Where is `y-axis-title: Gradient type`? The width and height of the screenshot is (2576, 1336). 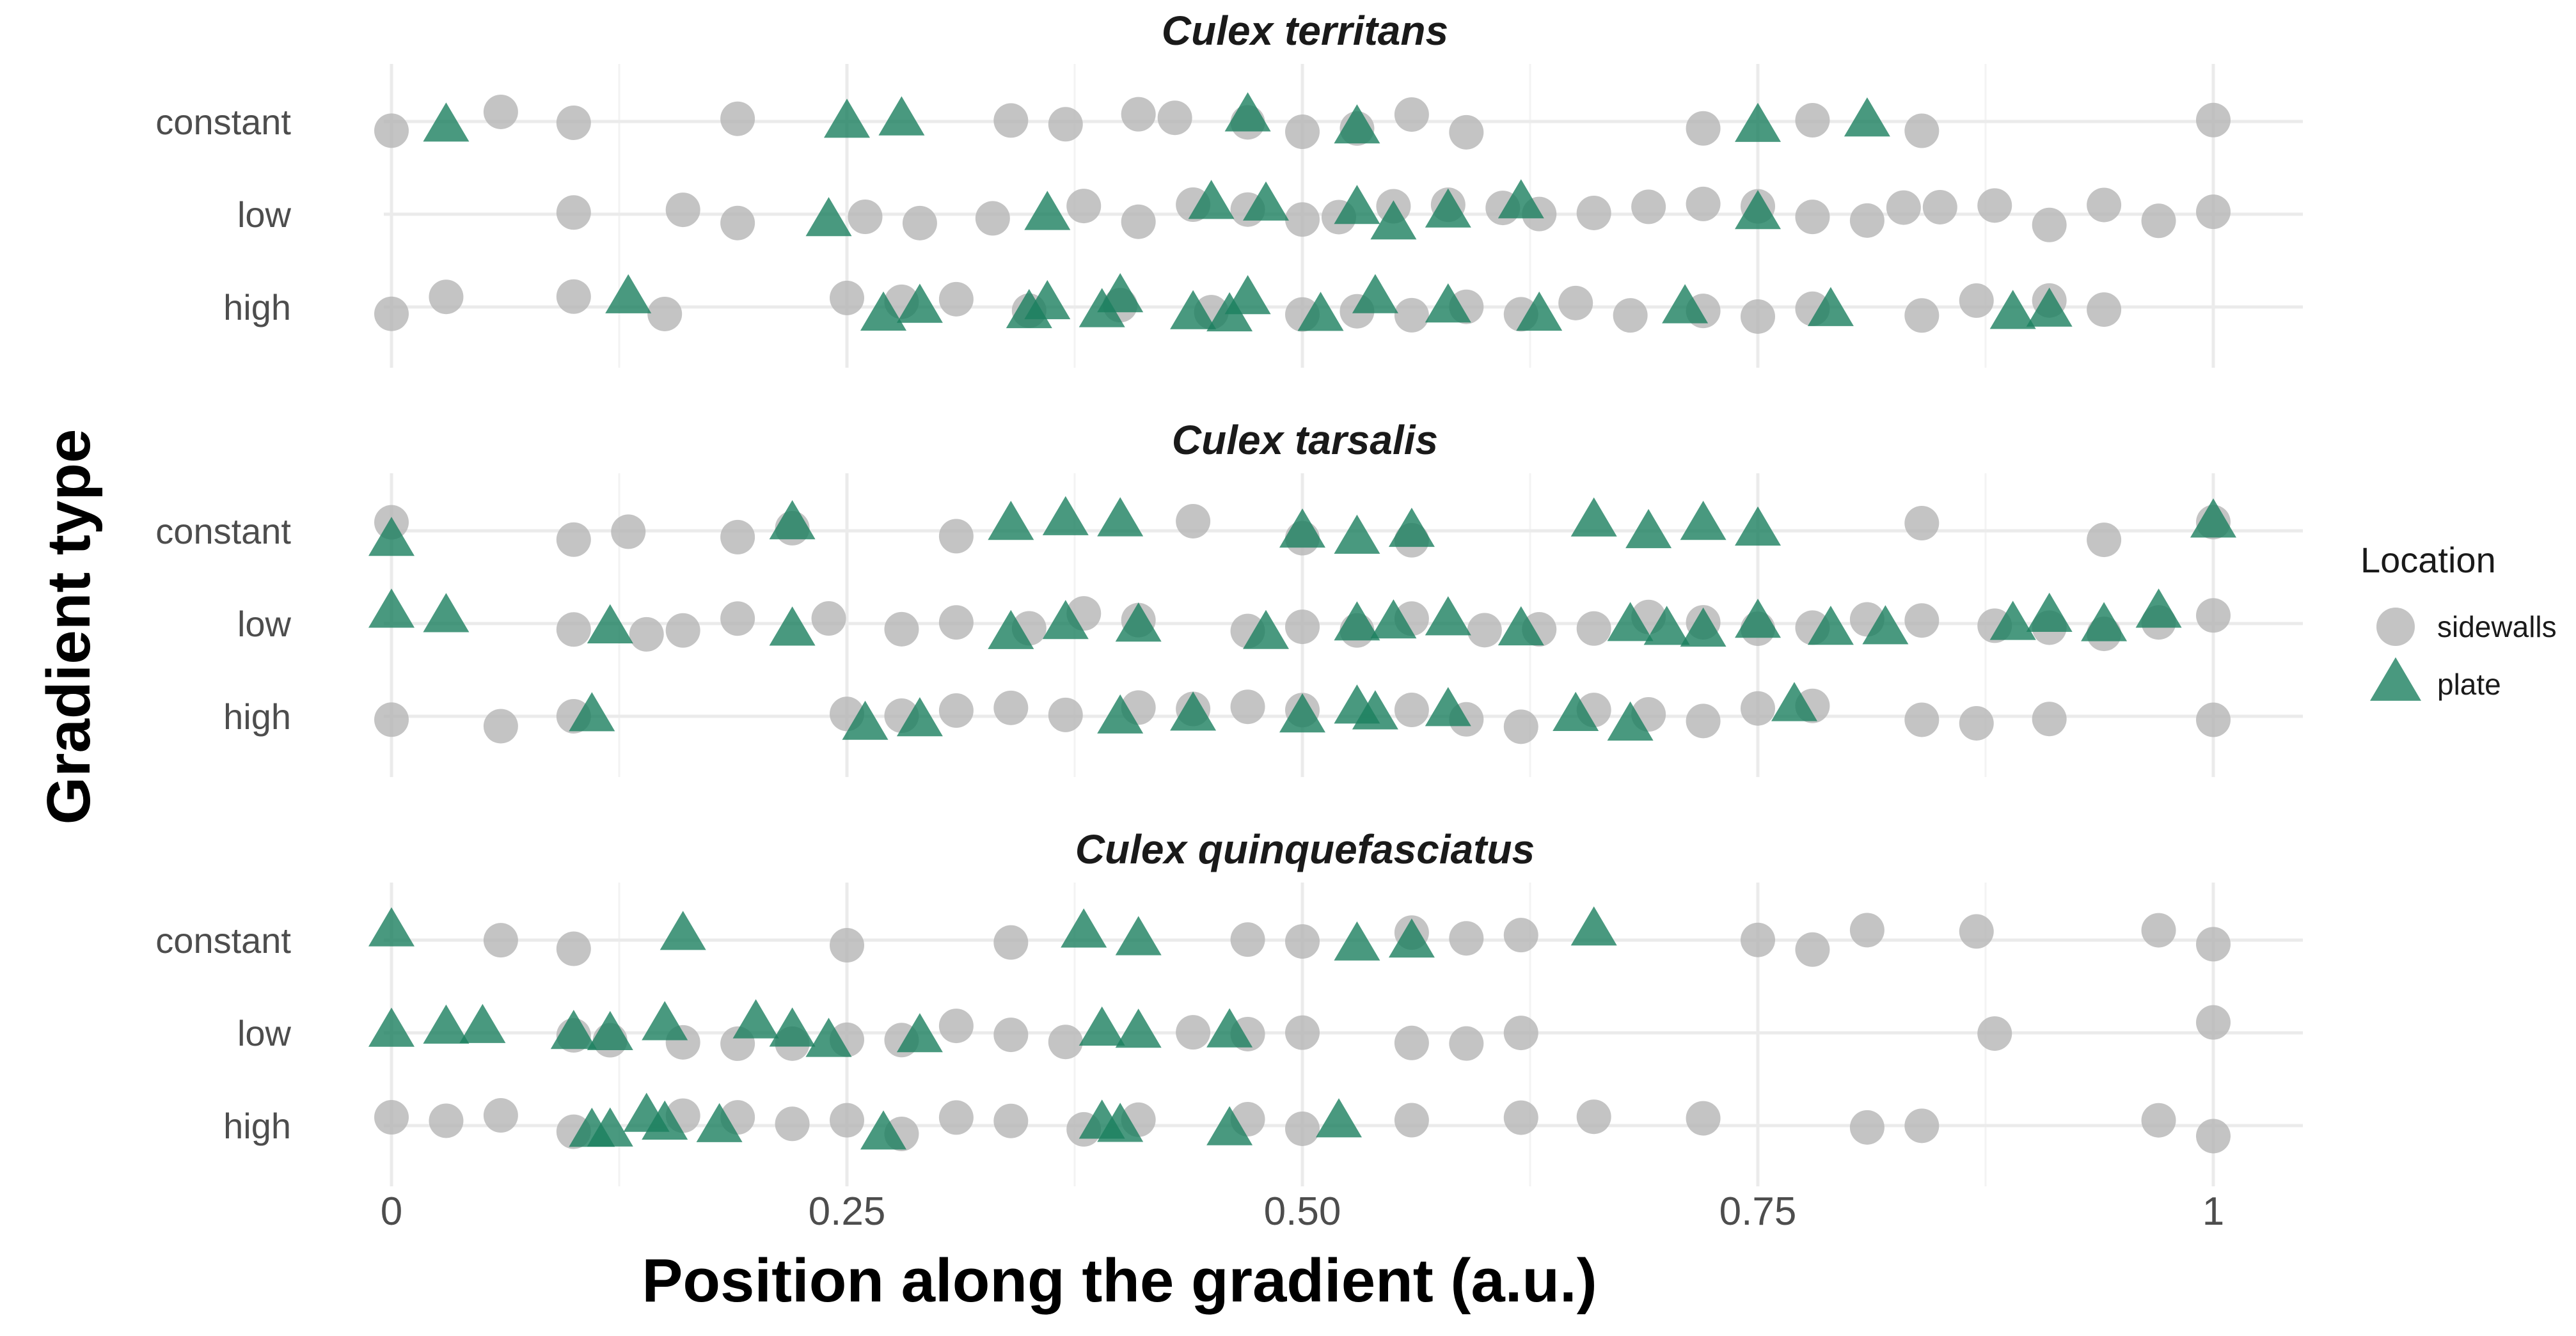 y-axis-title: Gradient type is located at coordinates (69, 627).